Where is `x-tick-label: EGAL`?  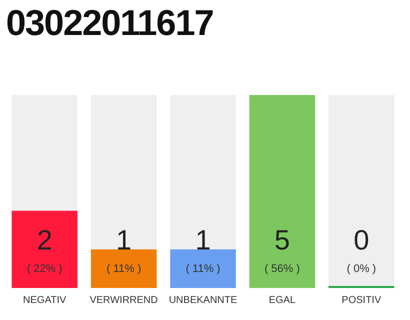
x-tick-label: EGAL is located at coordinates (282, 300).